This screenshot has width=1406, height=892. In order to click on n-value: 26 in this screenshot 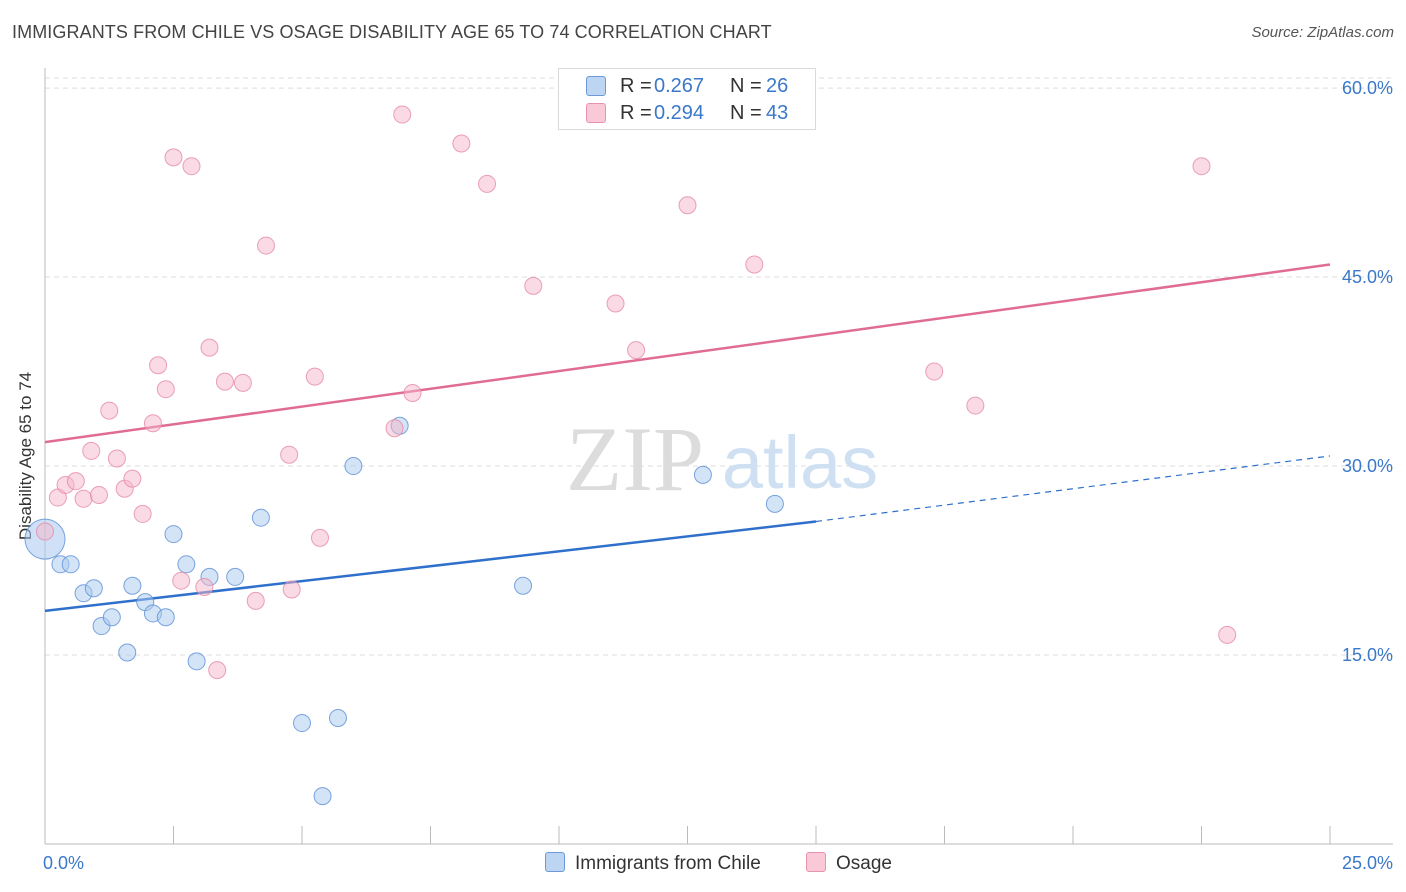, I will do `click(777, 86)`.